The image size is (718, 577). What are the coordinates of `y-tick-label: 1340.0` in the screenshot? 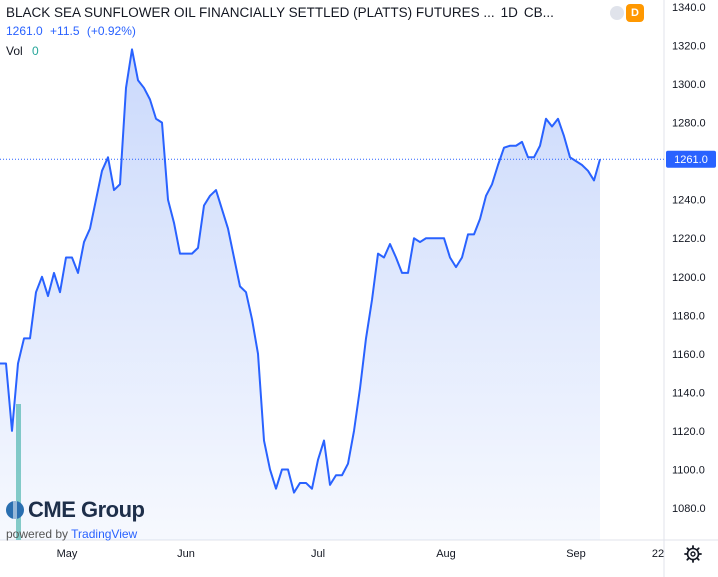 It's located at (689, 8).